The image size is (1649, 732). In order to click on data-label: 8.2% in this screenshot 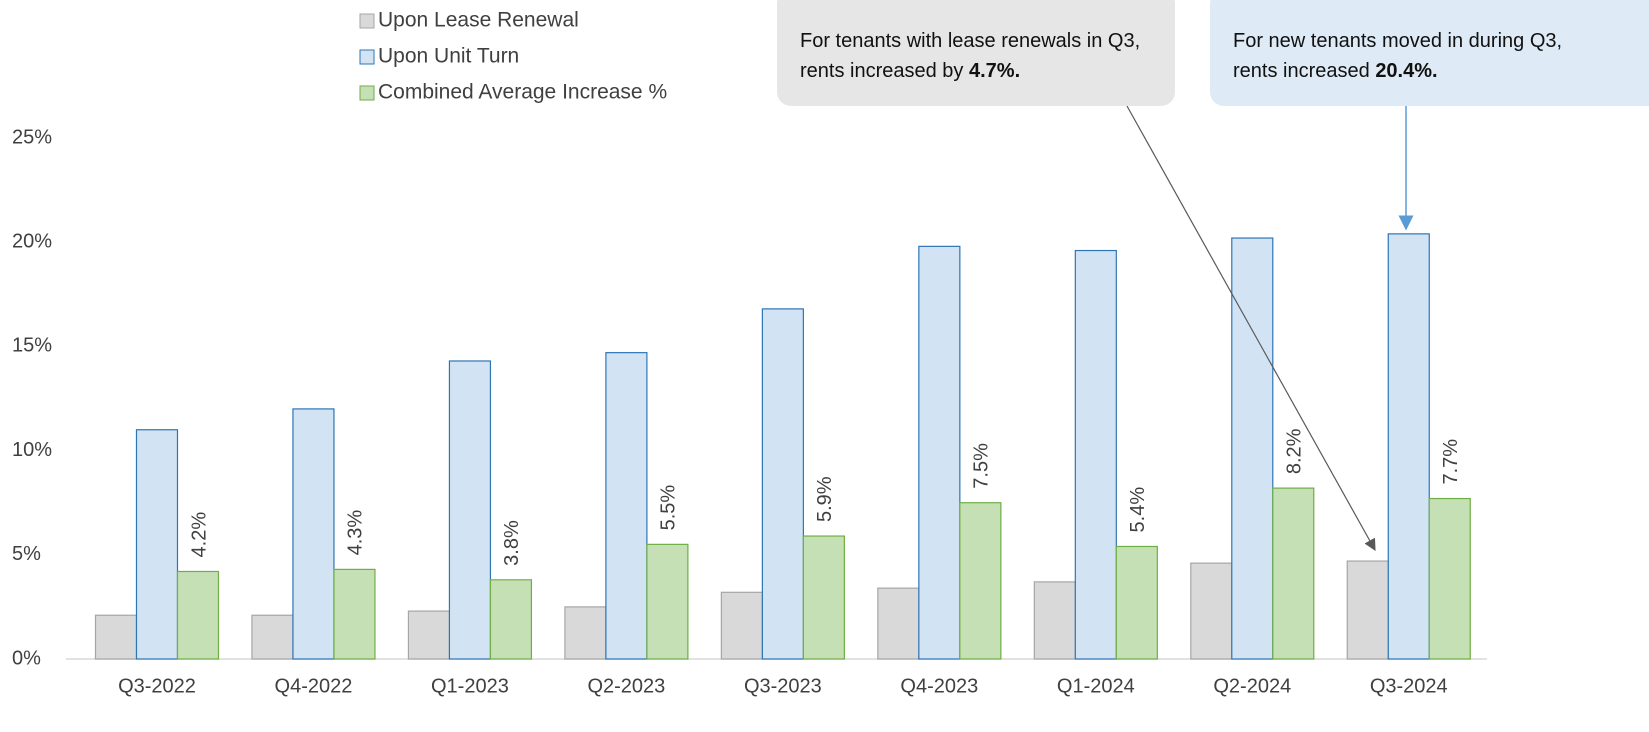, I will do `click(1295, 451)`.